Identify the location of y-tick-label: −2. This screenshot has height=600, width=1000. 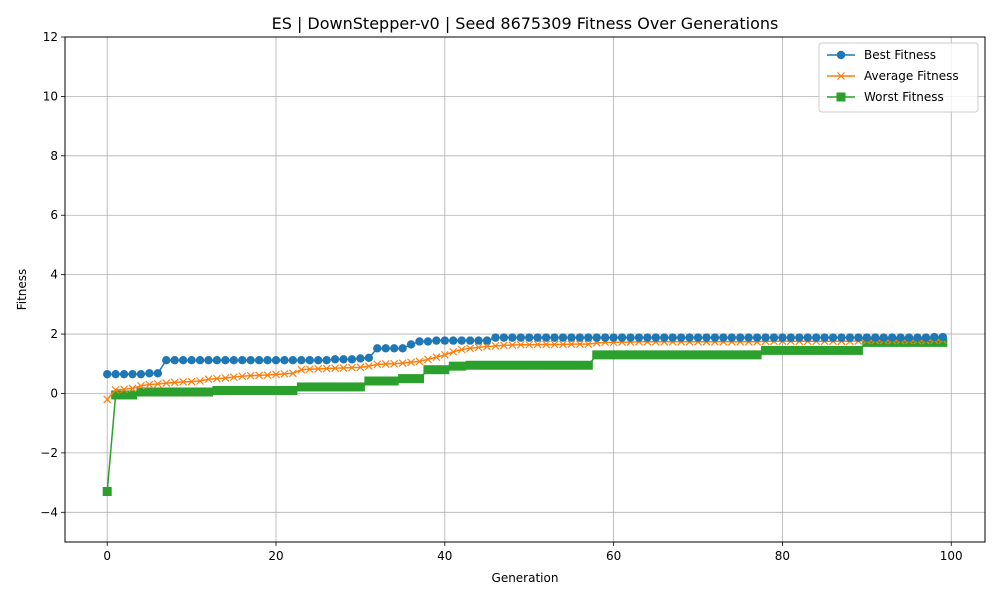
(49, 453).